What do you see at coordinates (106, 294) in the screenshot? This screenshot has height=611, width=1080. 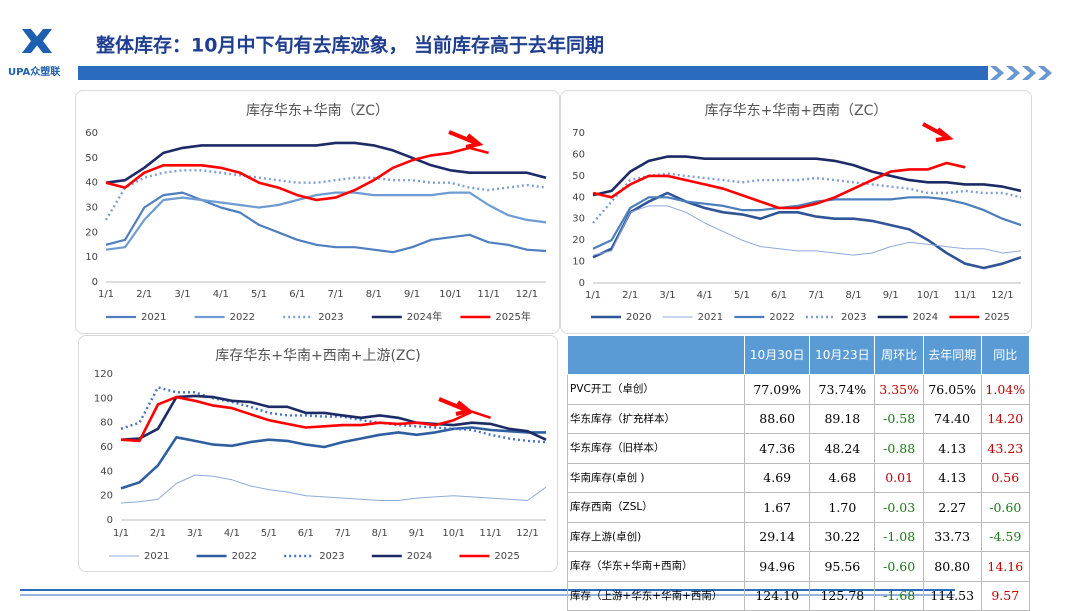 I see `x-tick-label: 1/1` at bounding box center [106, 294].